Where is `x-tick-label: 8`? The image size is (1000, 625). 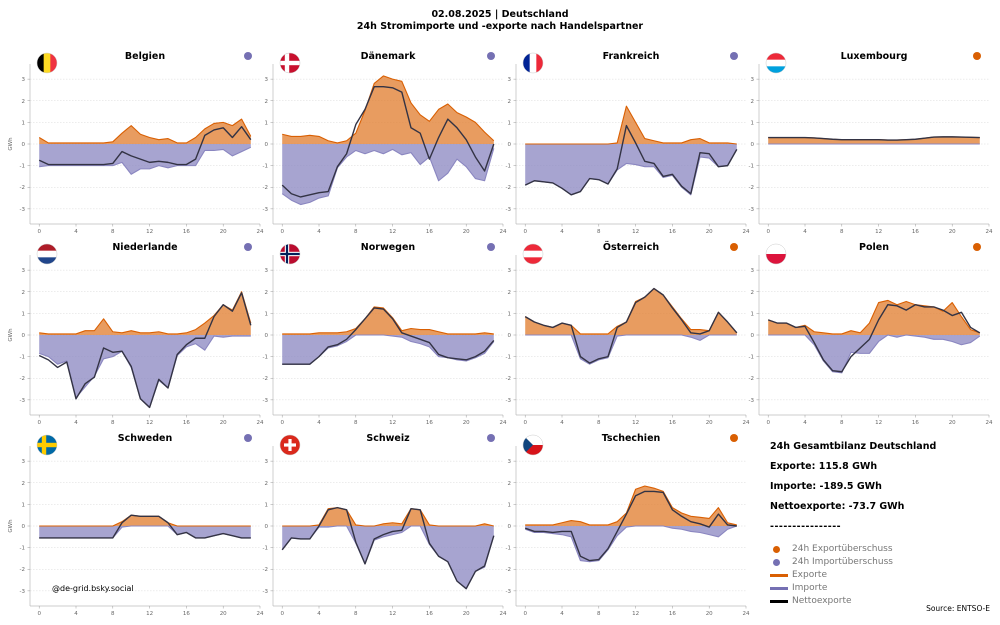 x-tick-label: 8 is located at coordinates (356, 423).